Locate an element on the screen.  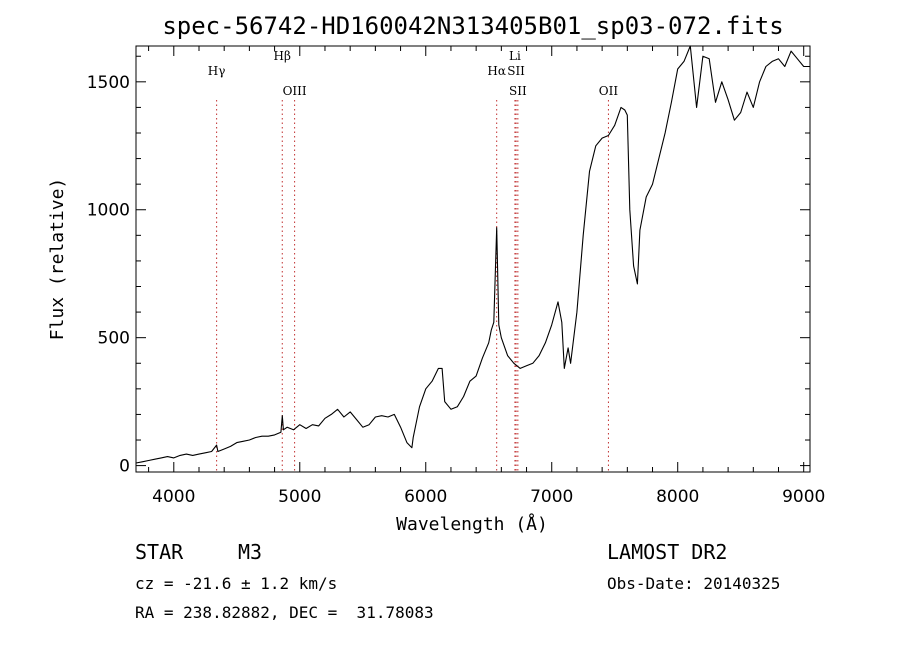
line-marker-label: Hβ is located at coordinates (282, 56).